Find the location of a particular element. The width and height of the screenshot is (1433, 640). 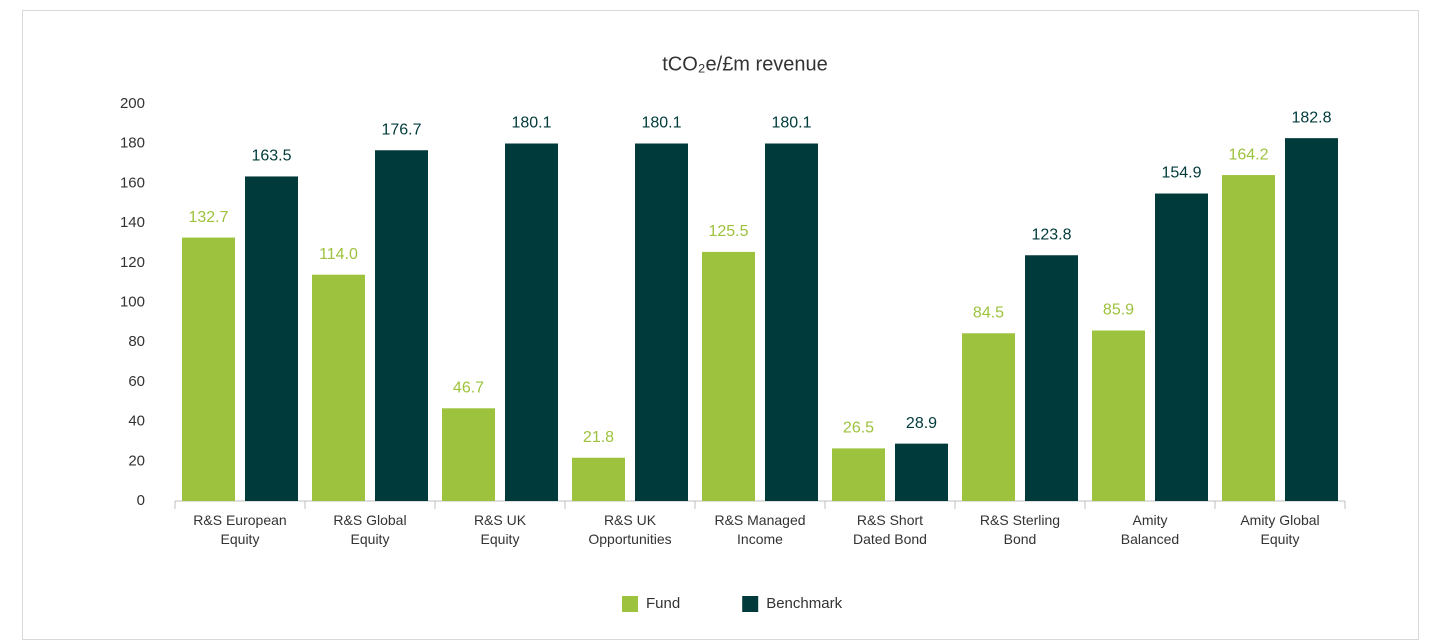

value-label: 123.8 is located at coordinates (1051, 234).